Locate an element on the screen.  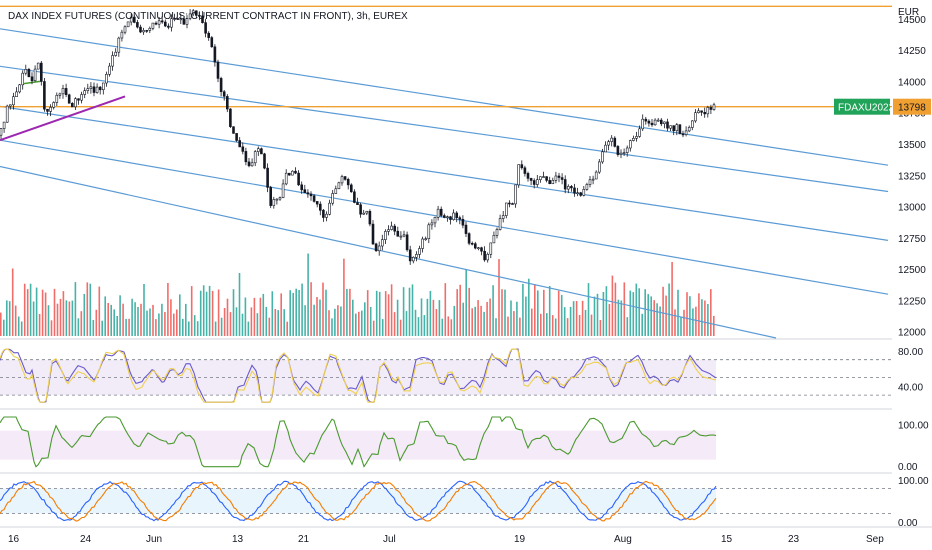
x-tick-label: 21 is located at coordinates (304, 539).